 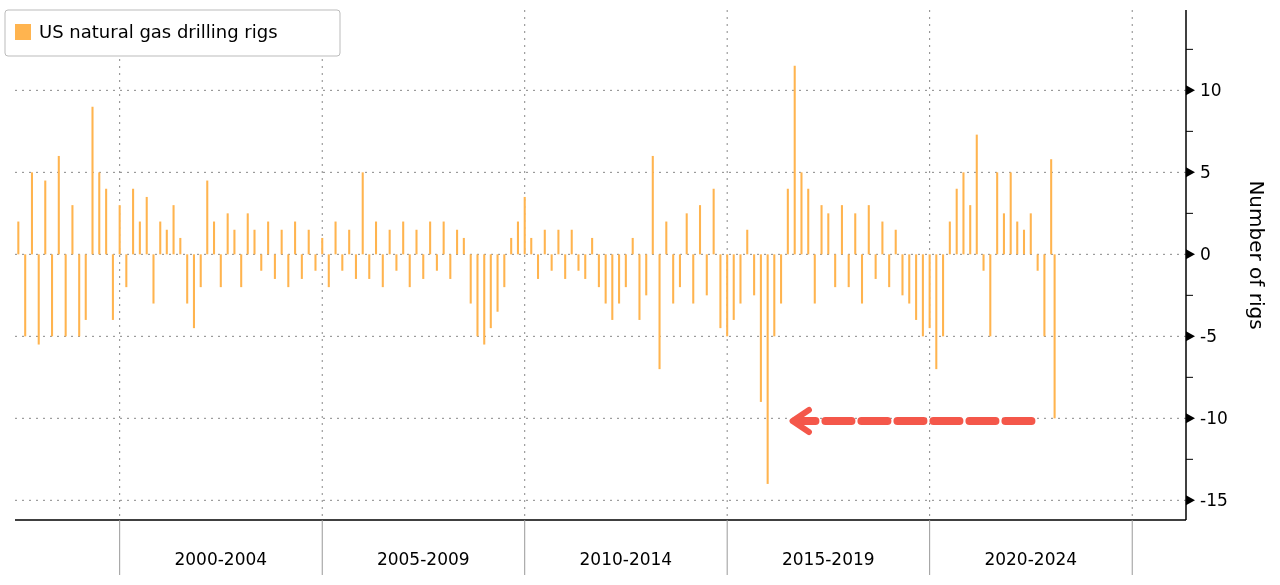 I want to click on x-tick-label: 2015-2019, so click(x=828, y=559).